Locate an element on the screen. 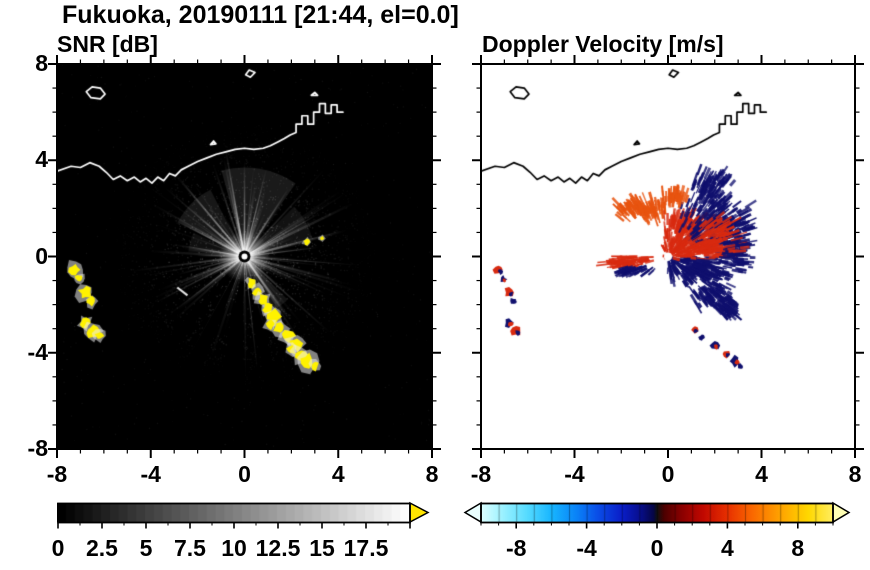 The image size is (870, 570). snr-panel-title: SNR [dB] is located at coordinates (107, 44).